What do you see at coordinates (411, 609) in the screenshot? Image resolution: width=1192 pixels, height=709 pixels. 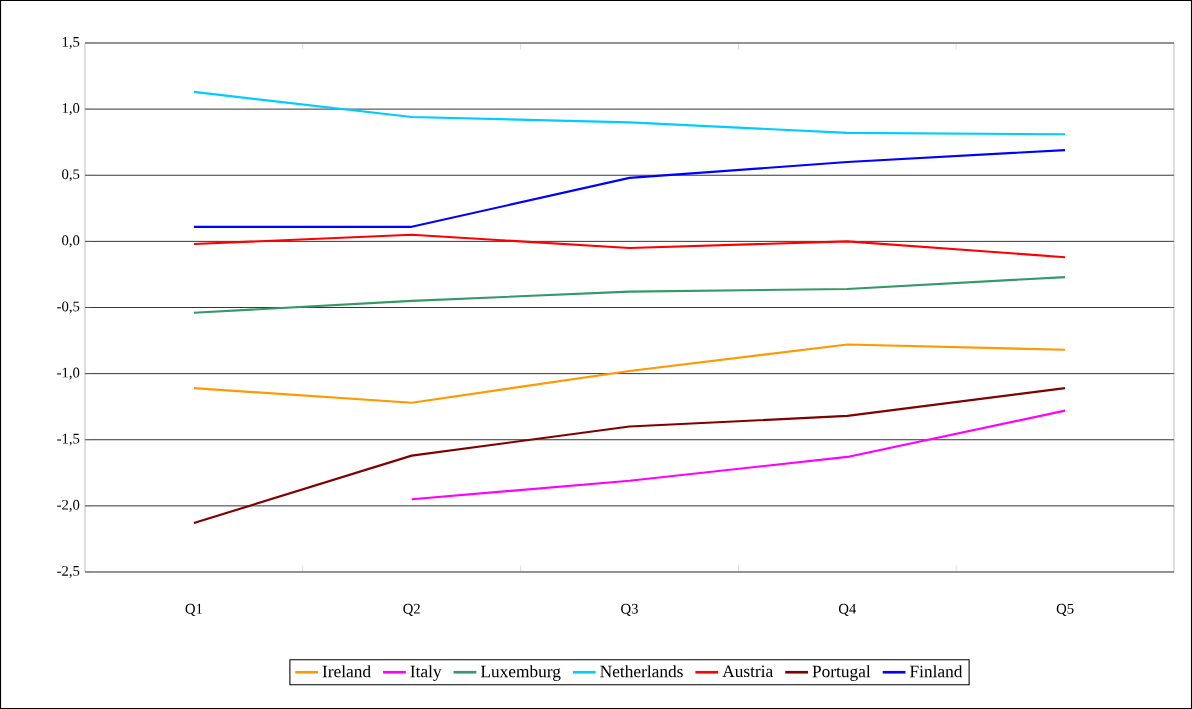 I see `x-tick-label: Q2` at bounding box center [411, 609].